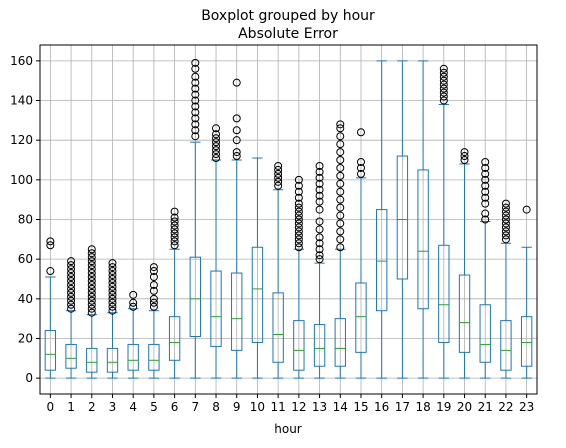 Image resolution: width=566 pixels, height=448 pixels. Describe the element at coordinates (443, 407) in the screenshot. I see `x-tick-label: 19` at that location.